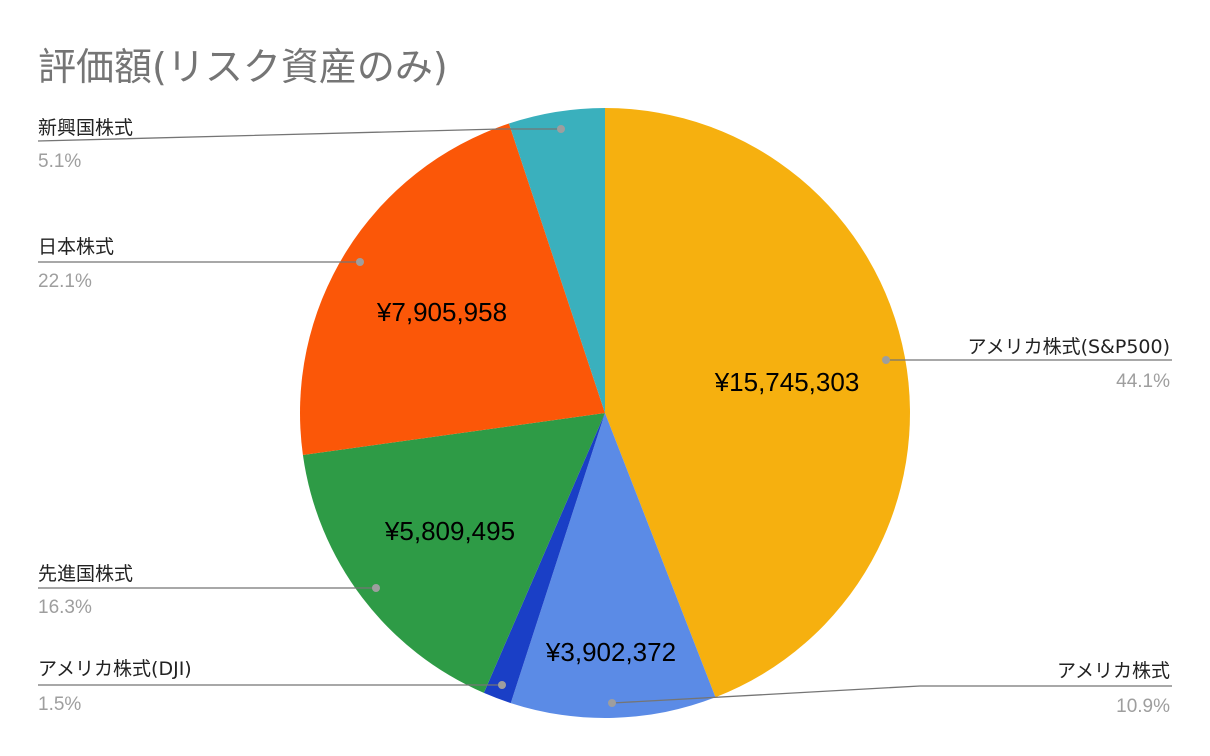 This screenshot has width=1210, height=756. What do you see at coordinates (59, 161) in the screenshot?
I see `slice-percent-label-5: 5.1%` at bounding box center [59, 161].